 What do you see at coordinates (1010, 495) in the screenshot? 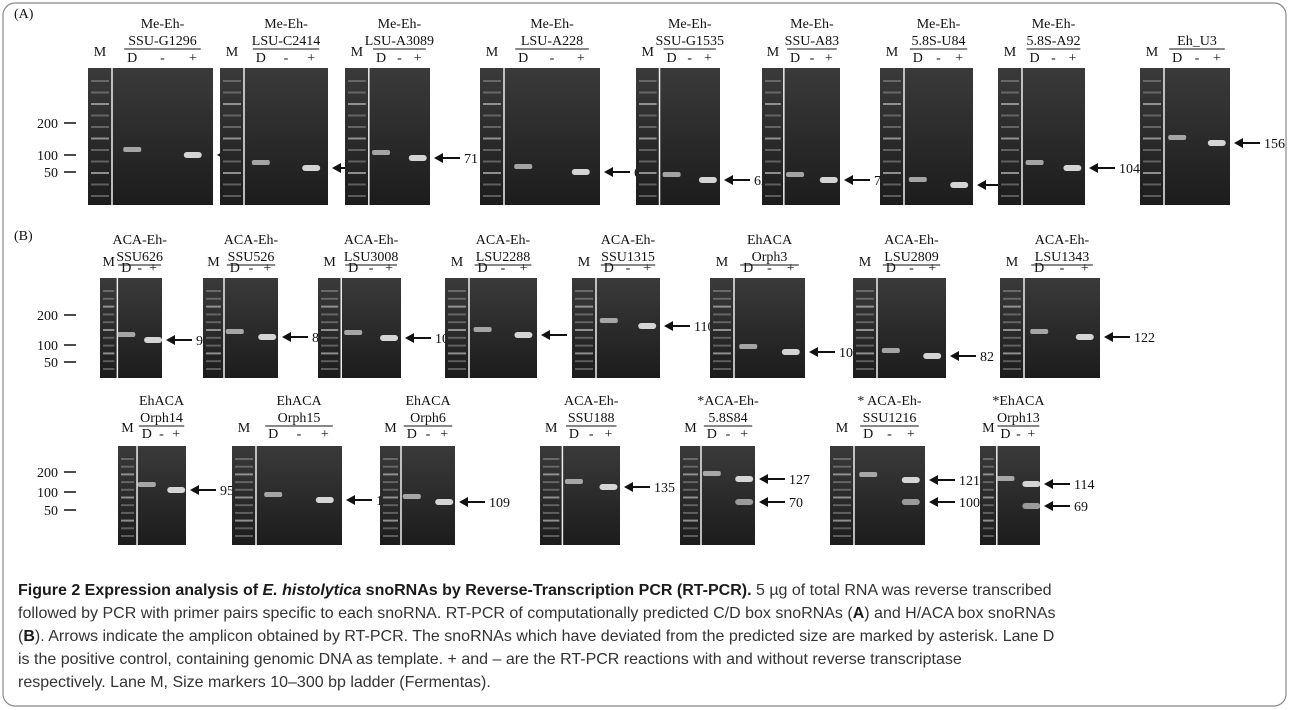
I see `gel-image` at bounding box center [1010, 495].